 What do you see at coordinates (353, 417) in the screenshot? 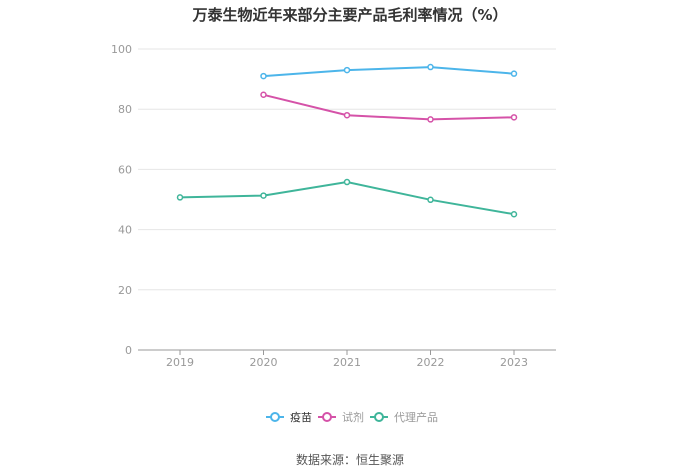
I see `legend-label: 试剂` at bounding box center [353, 417].